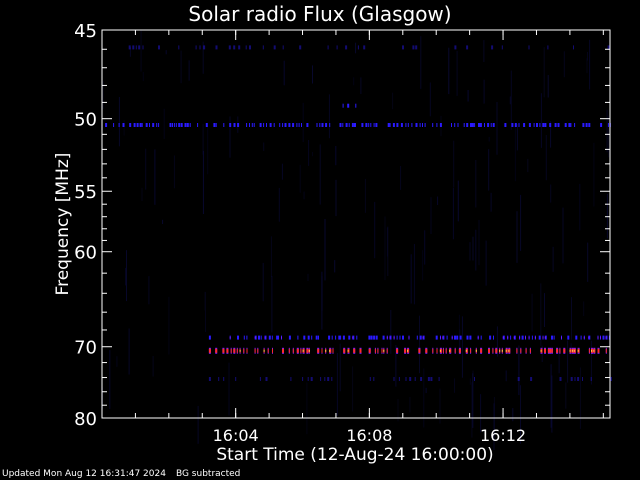 The width and height of the screenshot is (640, 480). I want to click on y-tick-label: 70, so click(85, 348).